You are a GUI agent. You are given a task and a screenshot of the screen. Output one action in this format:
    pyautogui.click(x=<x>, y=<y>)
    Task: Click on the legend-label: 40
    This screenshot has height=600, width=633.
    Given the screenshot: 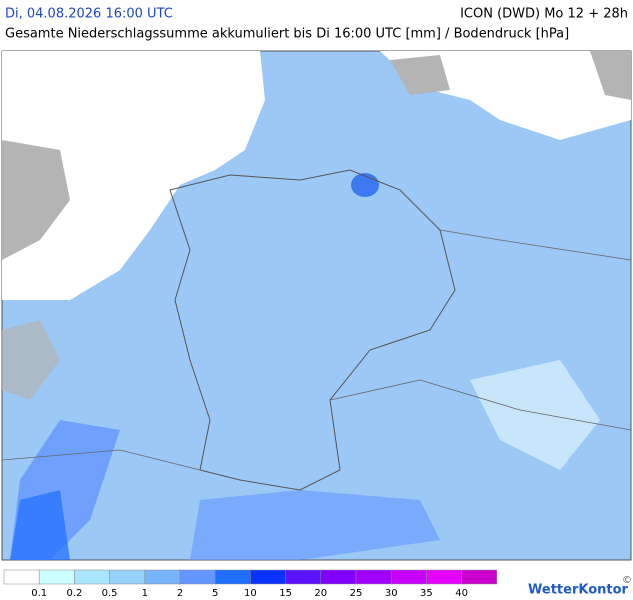 What is the action you would take?
    pyautogui.click(x=461, y=593)
    